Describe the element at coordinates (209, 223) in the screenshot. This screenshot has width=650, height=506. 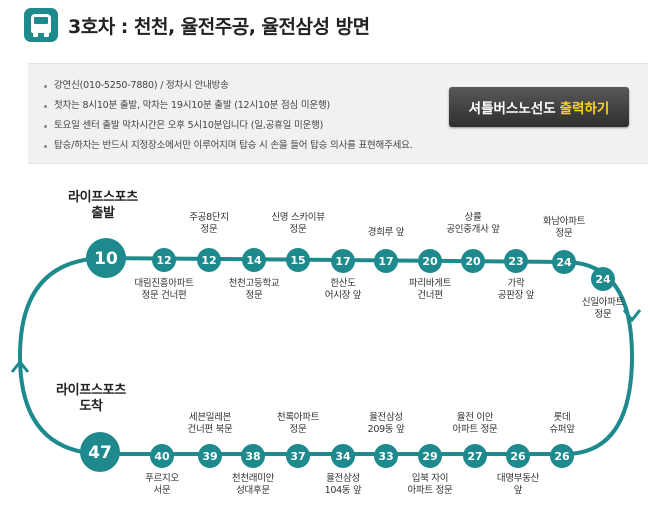
I see `top-stop-label-1: 주공8단지 정문` at that location.